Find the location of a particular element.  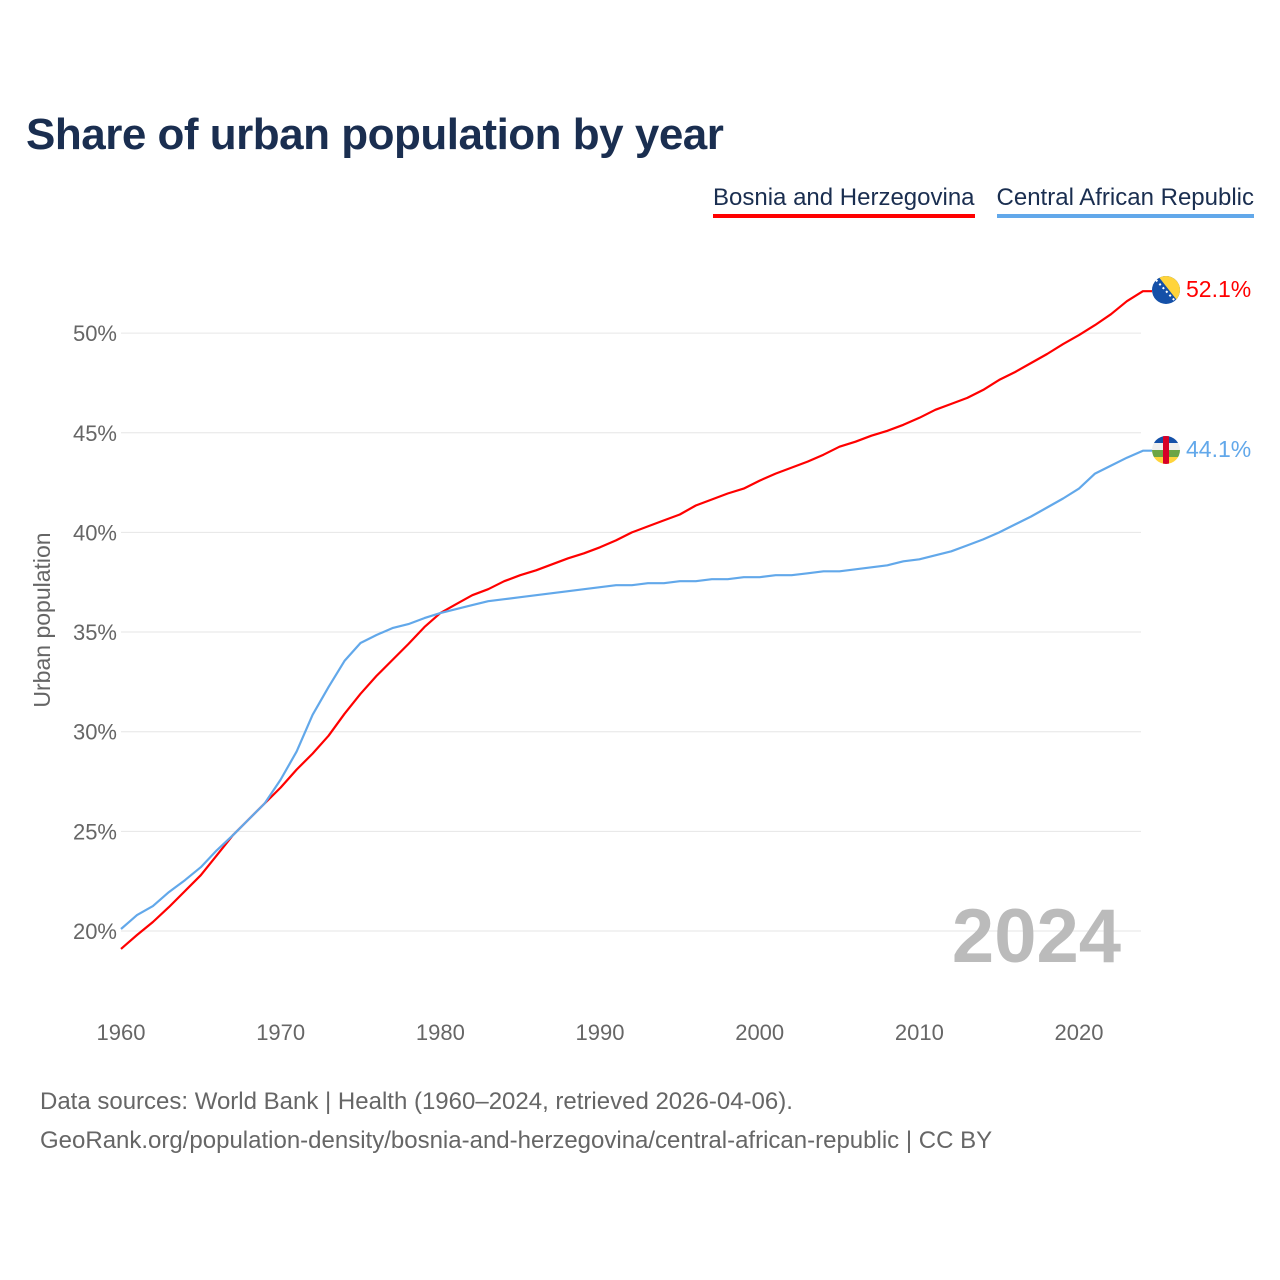

y-tick-label: 25% is located at coordinates (95, 831).